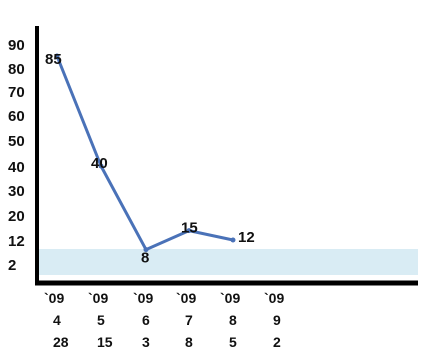  I want to click on x-tick-label: 4, so click(57, 320).